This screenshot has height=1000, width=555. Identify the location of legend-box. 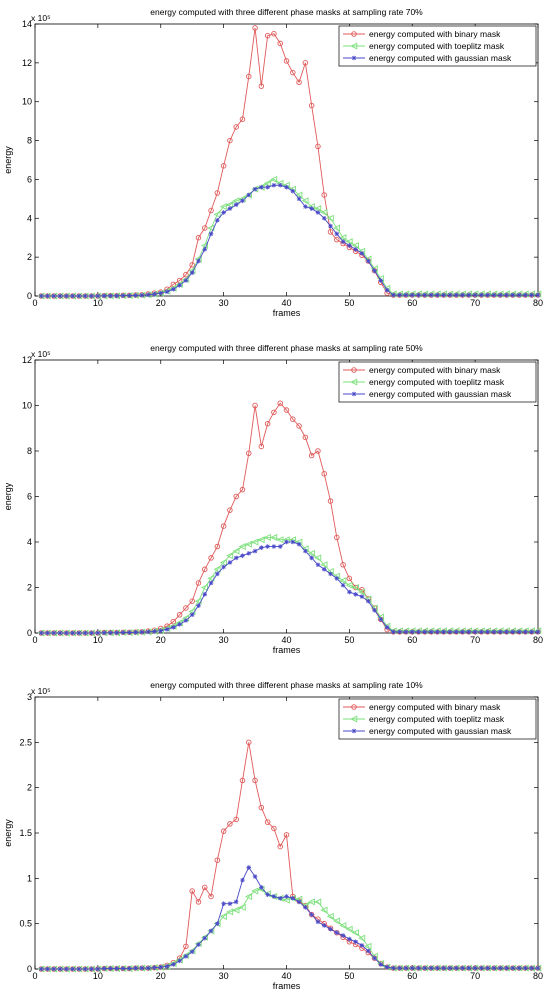
(437, 719).